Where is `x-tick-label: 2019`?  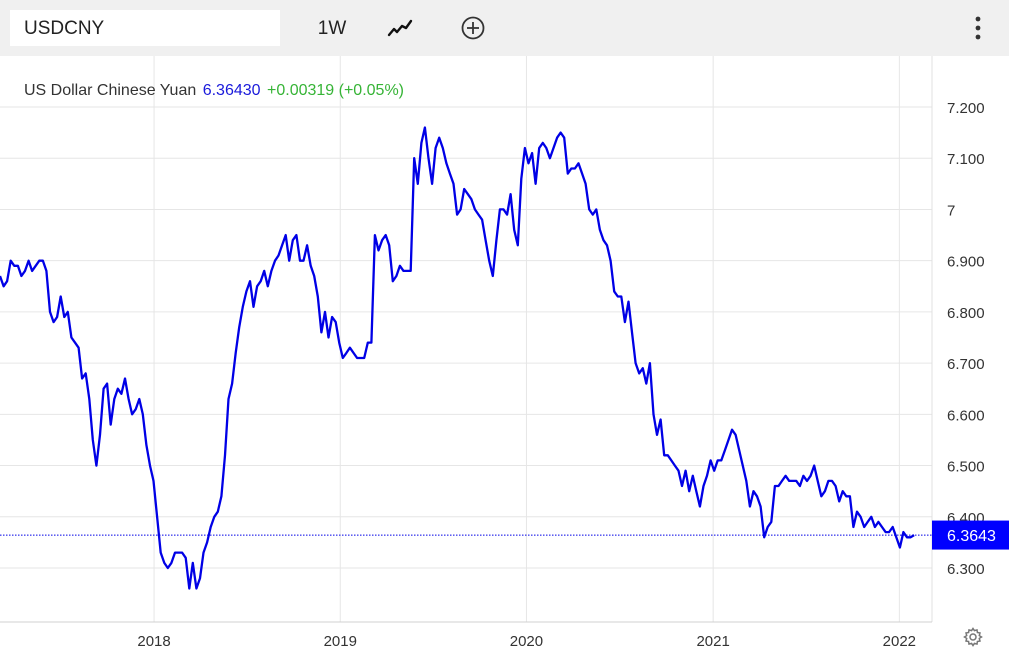
x-tick-label: 2019 is located at coordinates (340, 641).